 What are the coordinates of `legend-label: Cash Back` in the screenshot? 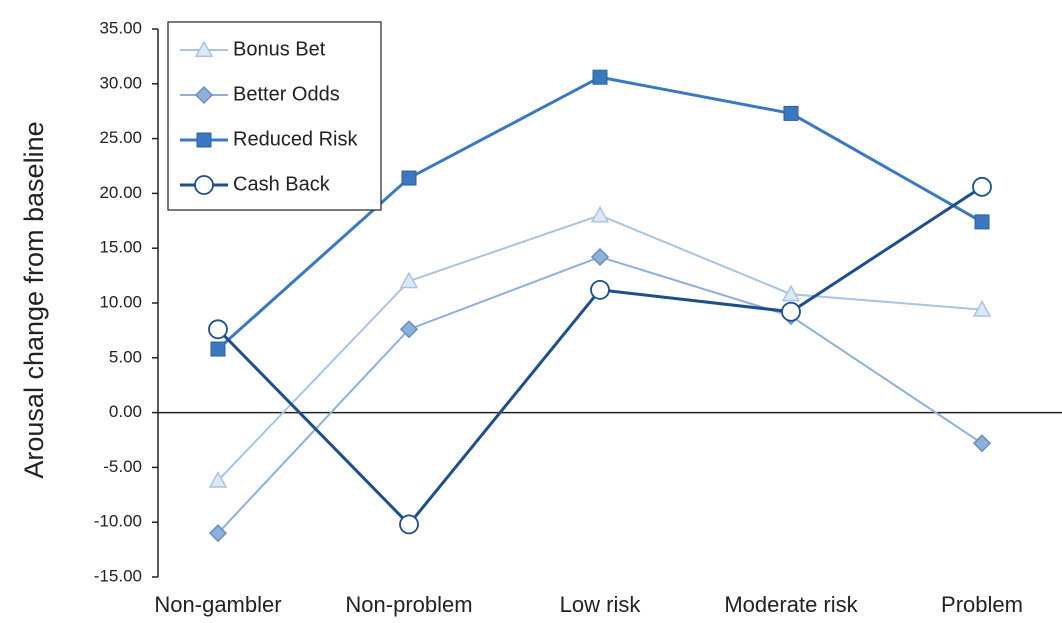 It's located at (282, 184).